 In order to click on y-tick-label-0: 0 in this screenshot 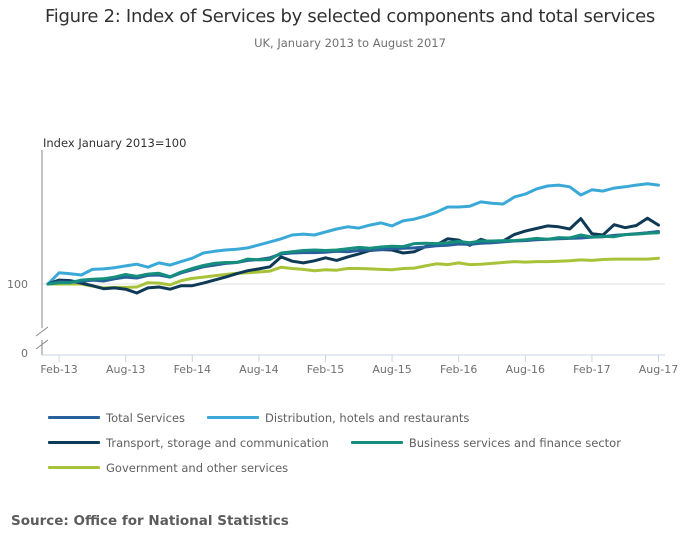, I will do `click(24, 353)`.